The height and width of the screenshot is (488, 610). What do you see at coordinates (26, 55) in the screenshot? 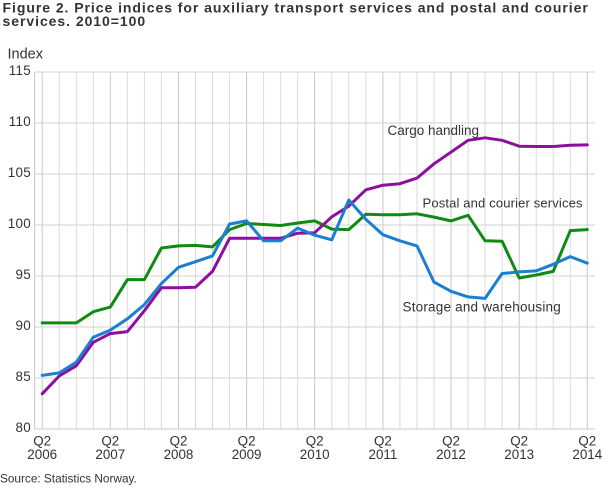
I see `svg-text: Index` at bounding box center [26, 55].